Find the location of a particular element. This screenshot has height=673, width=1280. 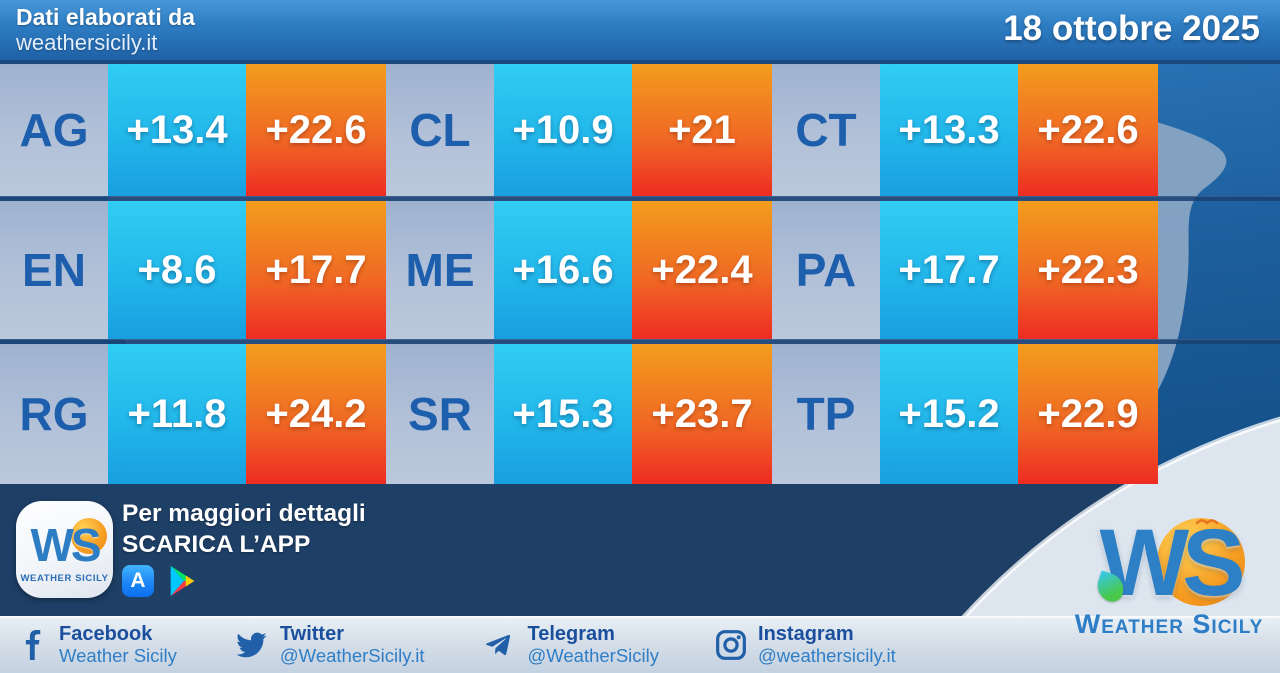

social-network-name: Twitter is located at coordinates (311, 633).